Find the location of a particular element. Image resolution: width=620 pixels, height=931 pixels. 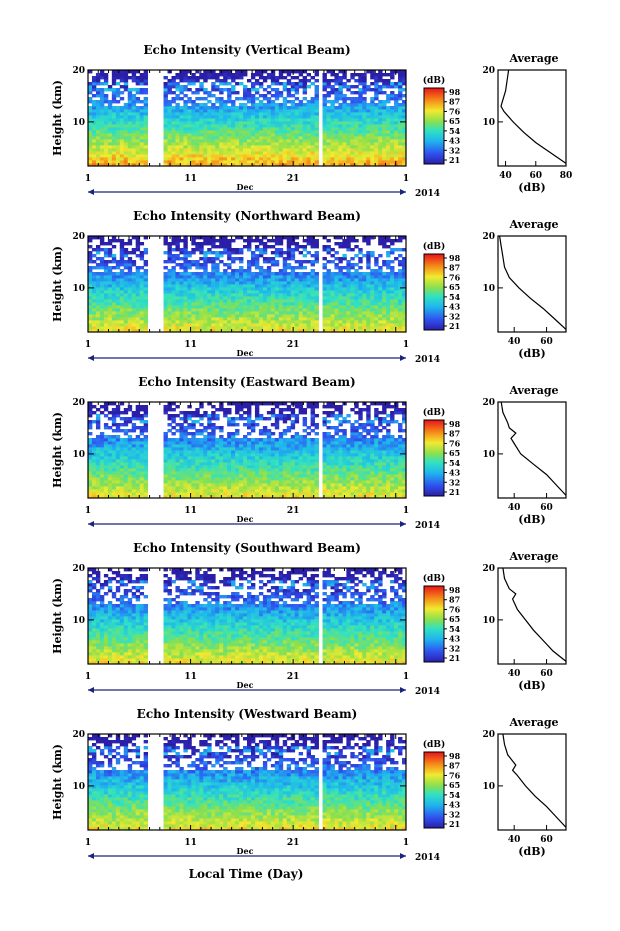

panel-title: Echo Intensity (Eastward Beam) is located at coordinates (246, 382).